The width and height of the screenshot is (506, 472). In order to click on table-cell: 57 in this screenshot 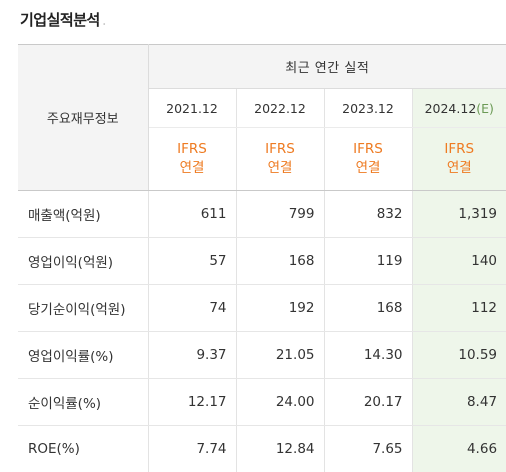, I will do `click(192, 261)`.